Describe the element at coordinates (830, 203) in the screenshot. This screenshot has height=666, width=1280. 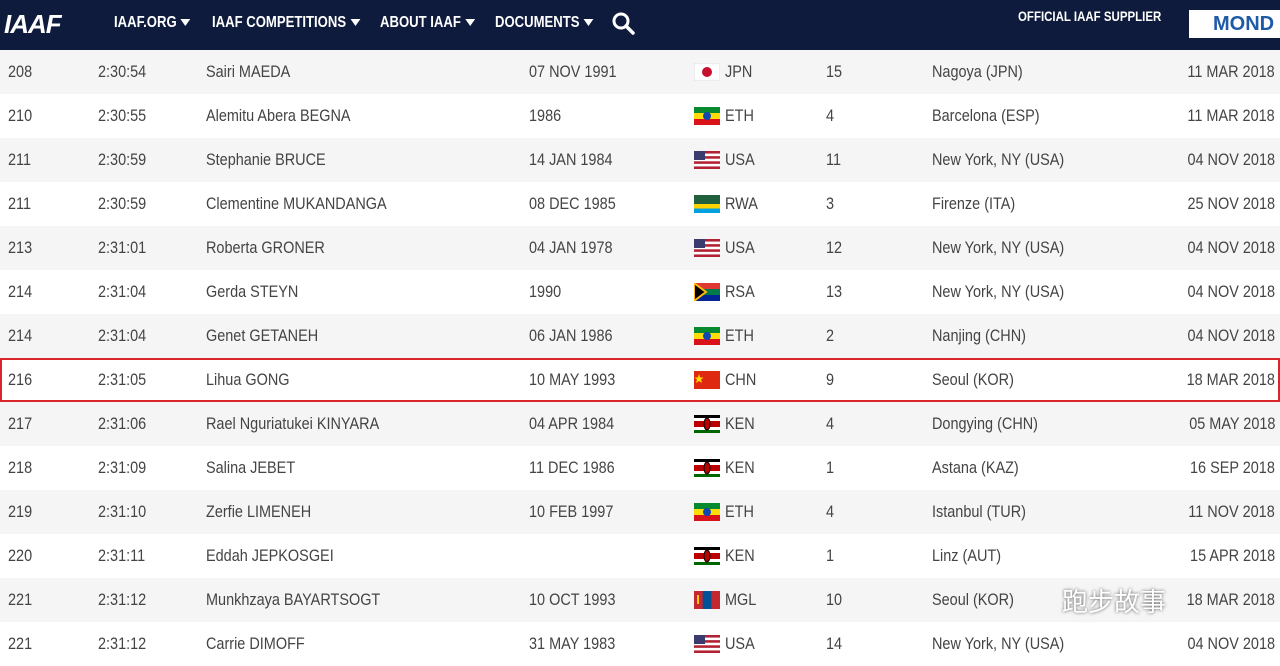
I see `place: 3` at that location.